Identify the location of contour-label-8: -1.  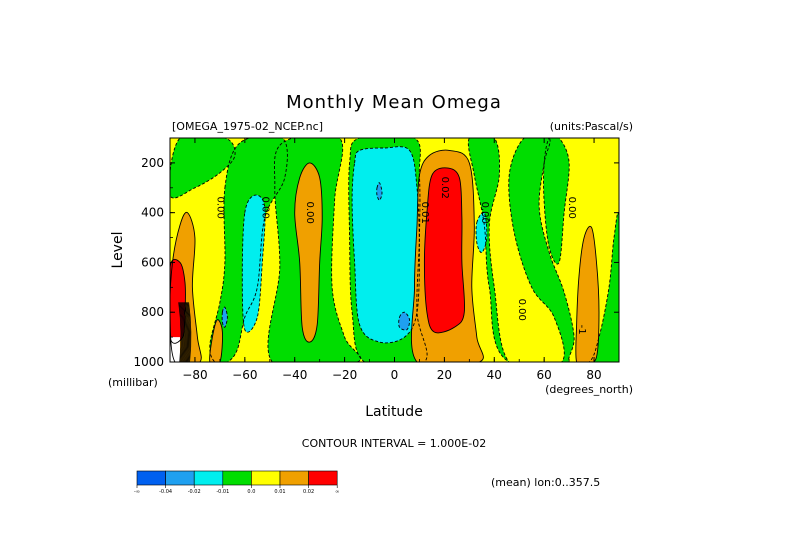
(581, 330).